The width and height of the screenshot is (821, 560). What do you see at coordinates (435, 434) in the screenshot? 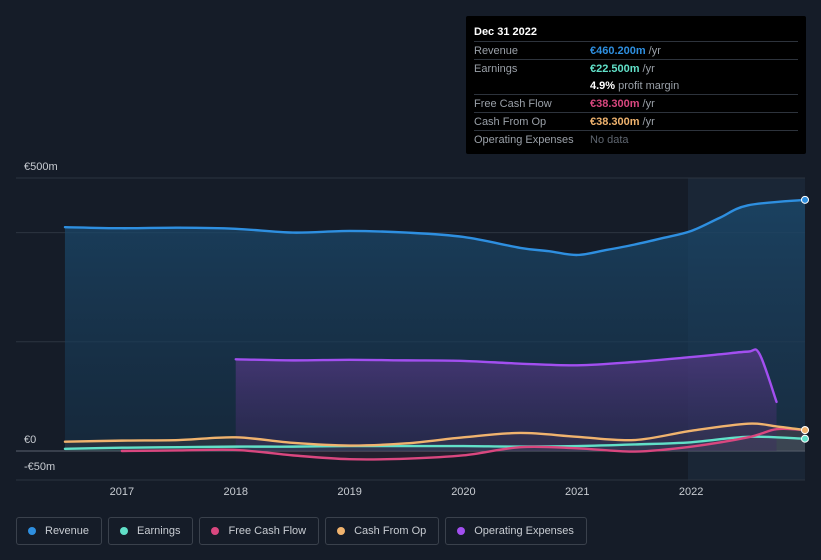
I see `cash-from-op-line` at bounding box center [435, 434].